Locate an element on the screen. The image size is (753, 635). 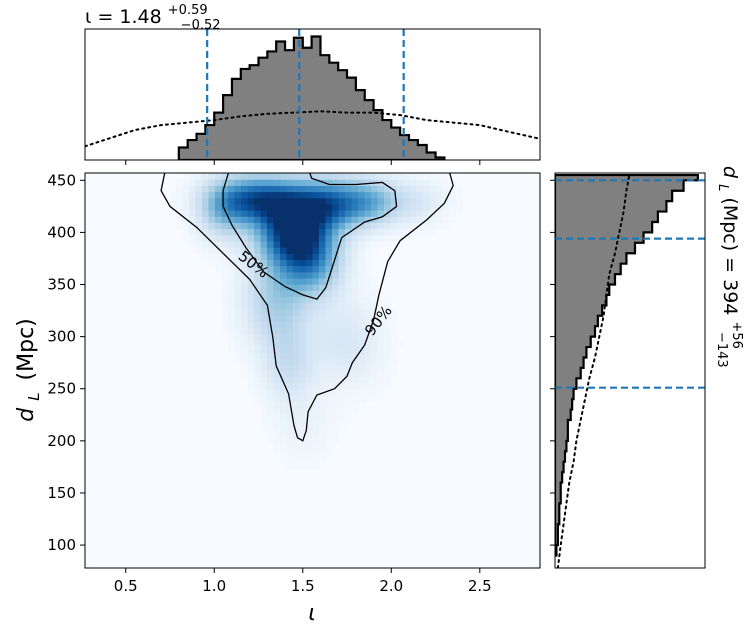
iota-panel-ticks is located at coordinates (303, 162).